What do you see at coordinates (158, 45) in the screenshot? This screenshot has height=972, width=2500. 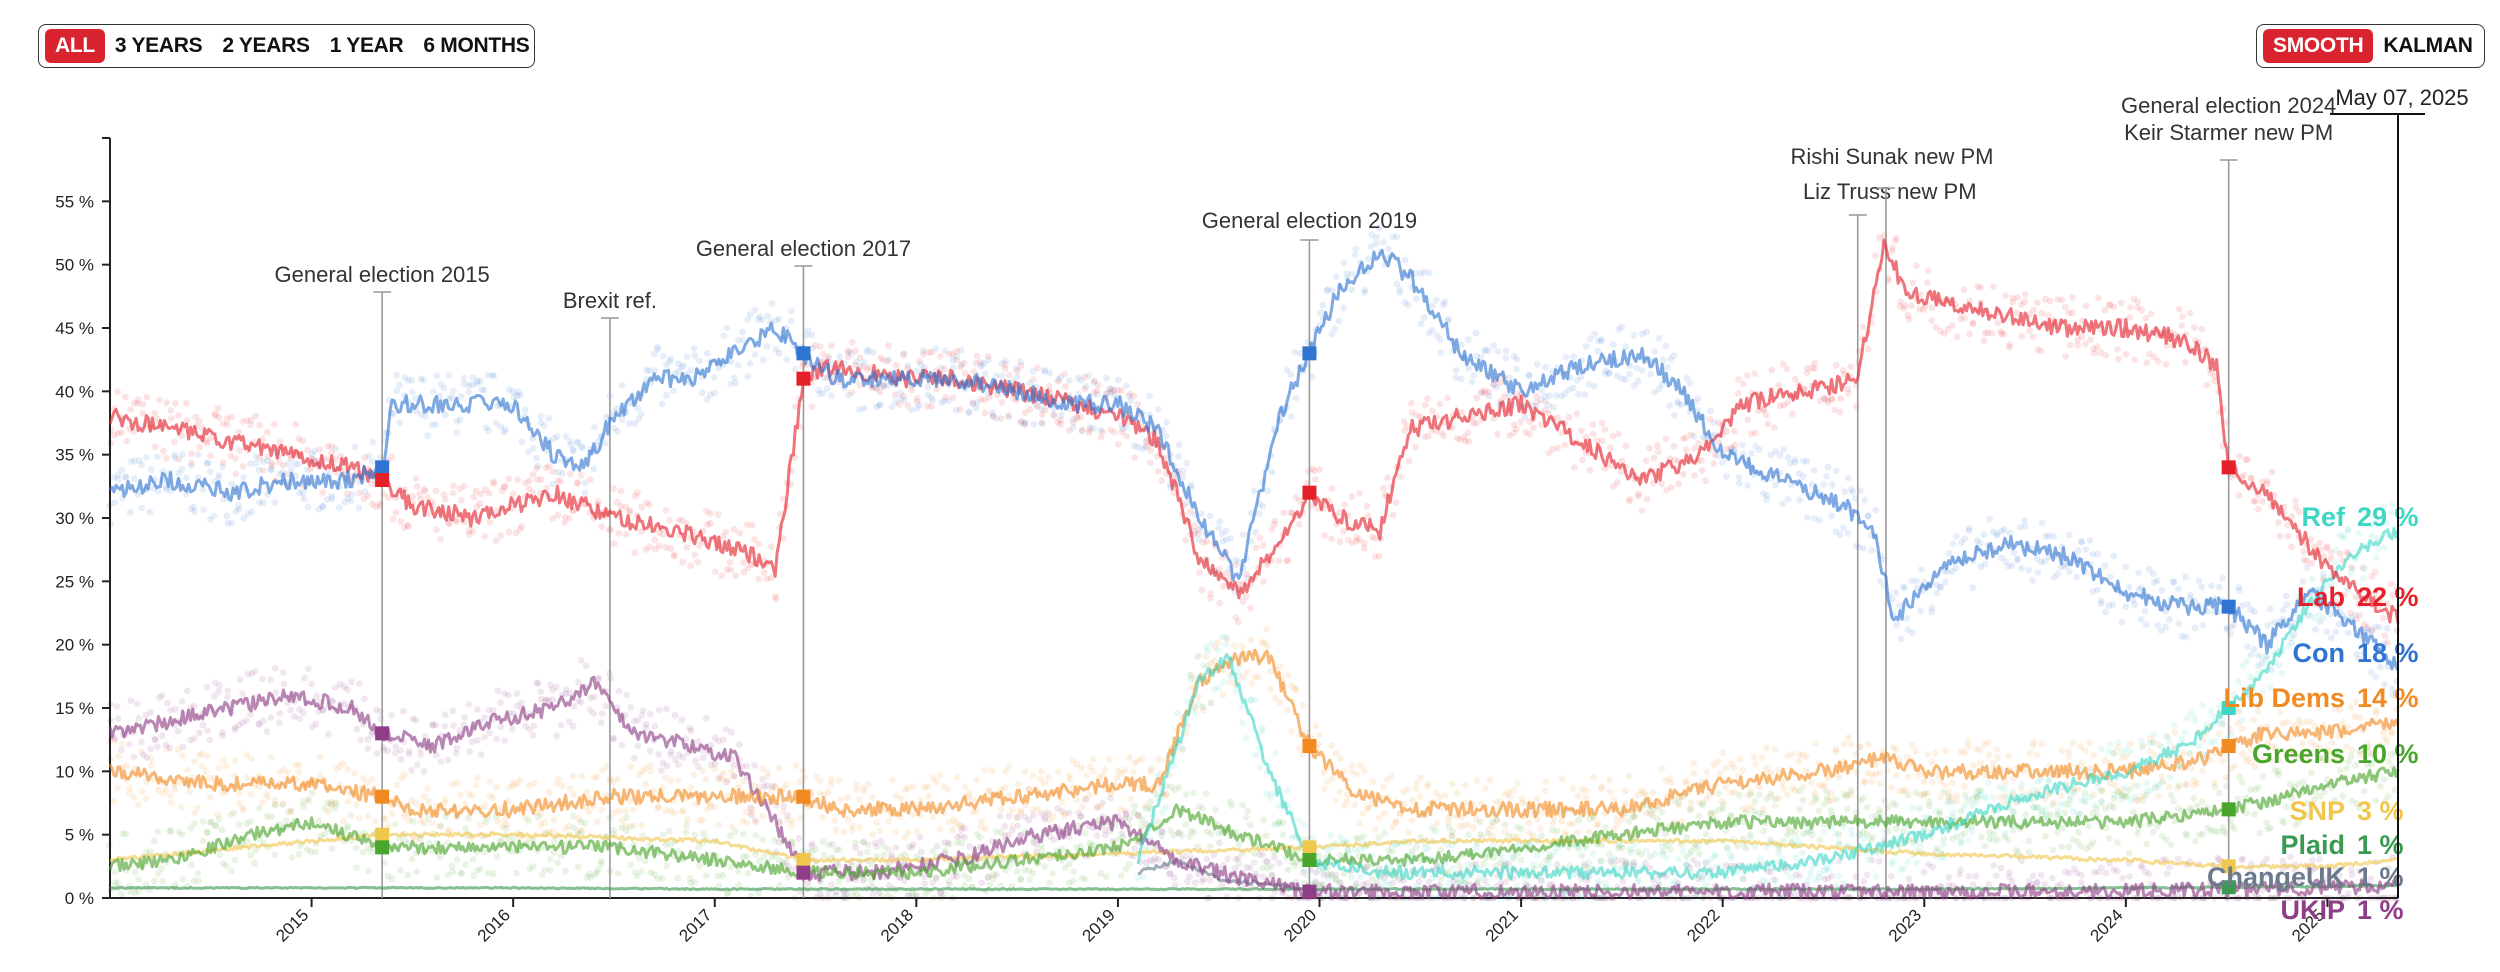 I see `range-3-years-button: 3 YEARS` at bounding box center [158, 45].